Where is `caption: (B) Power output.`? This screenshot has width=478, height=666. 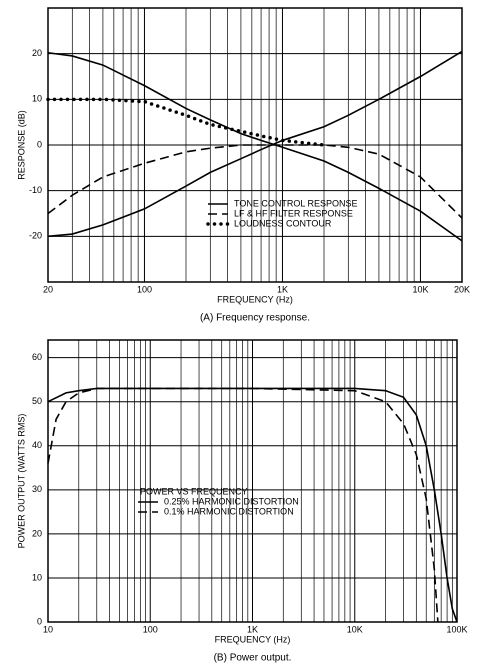 caption: (B) Power output. is located at coordinates (253, 658).